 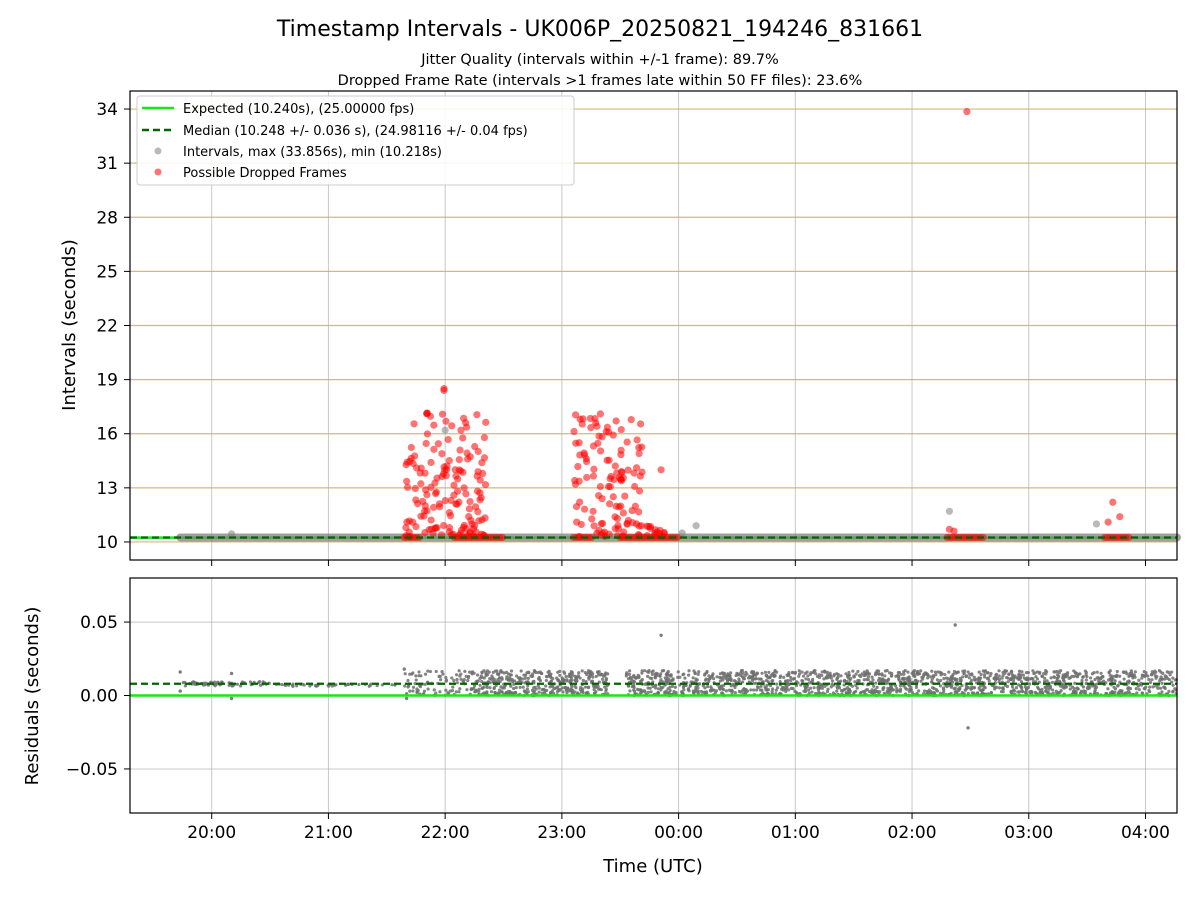 I want to click on residuals-xtick-label: 21:00, so click(x=328, y=833).